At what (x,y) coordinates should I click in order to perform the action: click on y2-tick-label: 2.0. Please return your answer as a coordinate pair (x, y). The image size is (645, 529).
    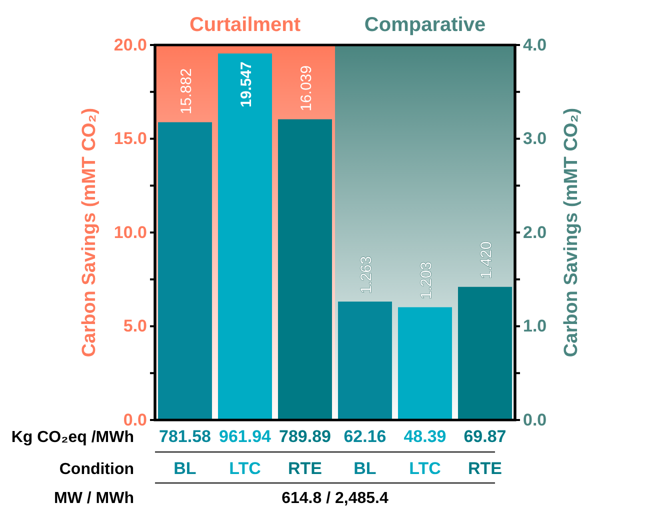
    Looking at the image, I should click on (535, 232).